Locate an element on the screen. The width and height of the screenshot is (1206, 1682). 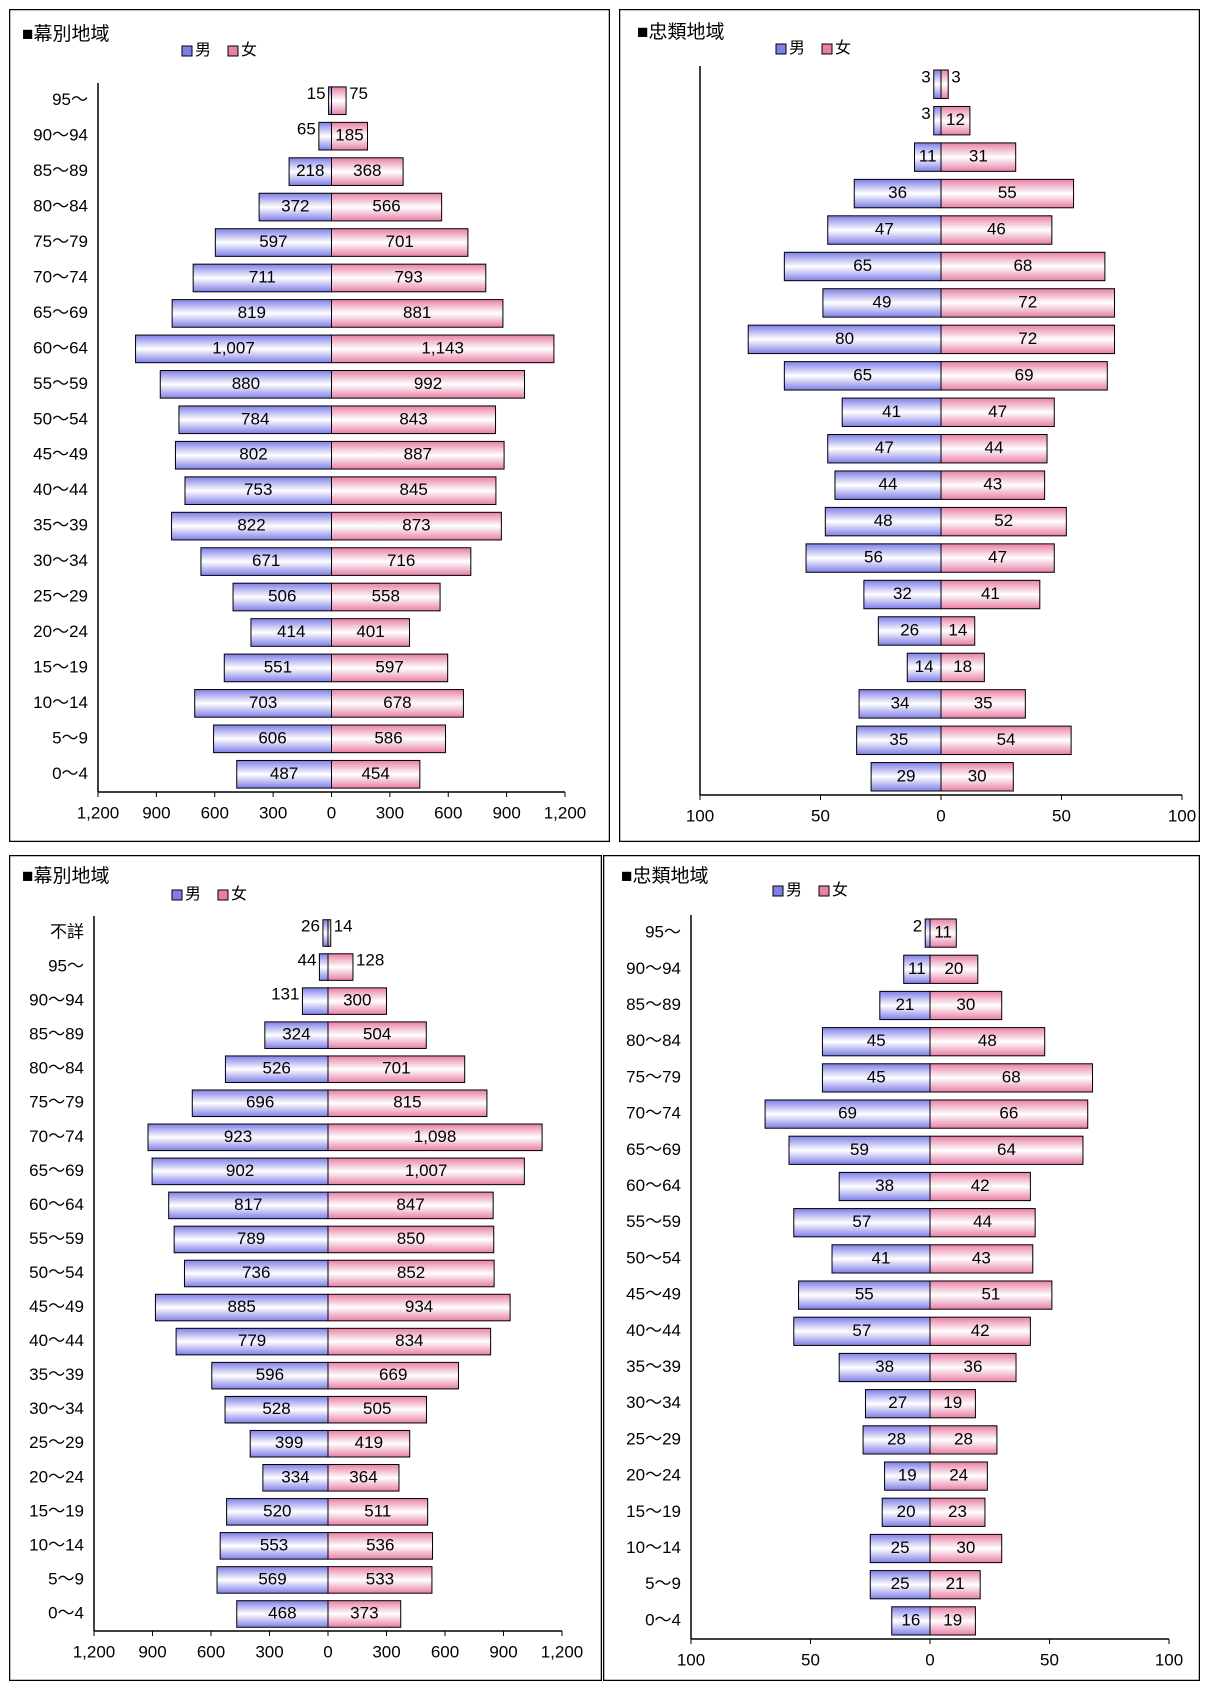
data-label: 850 is located at coordinates (411, 1238).